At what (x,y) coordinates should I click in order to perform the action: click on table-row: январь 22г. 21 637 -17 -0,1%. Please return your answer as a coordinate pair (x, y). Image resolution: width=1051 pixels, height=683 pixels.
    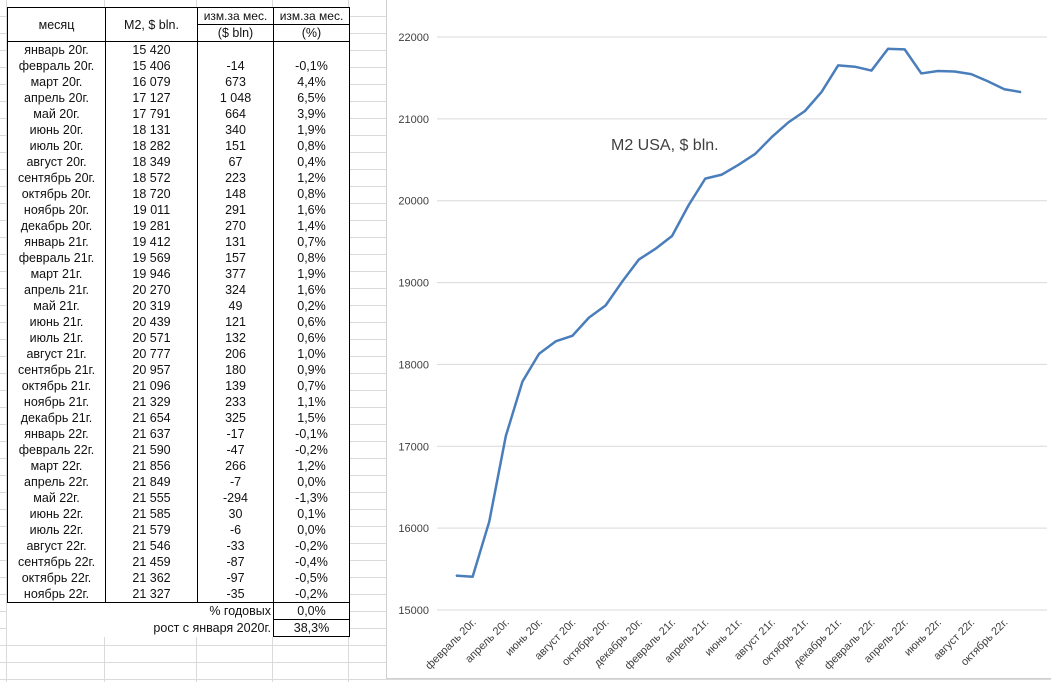
    Looking at the image, I should click on (178, 434).